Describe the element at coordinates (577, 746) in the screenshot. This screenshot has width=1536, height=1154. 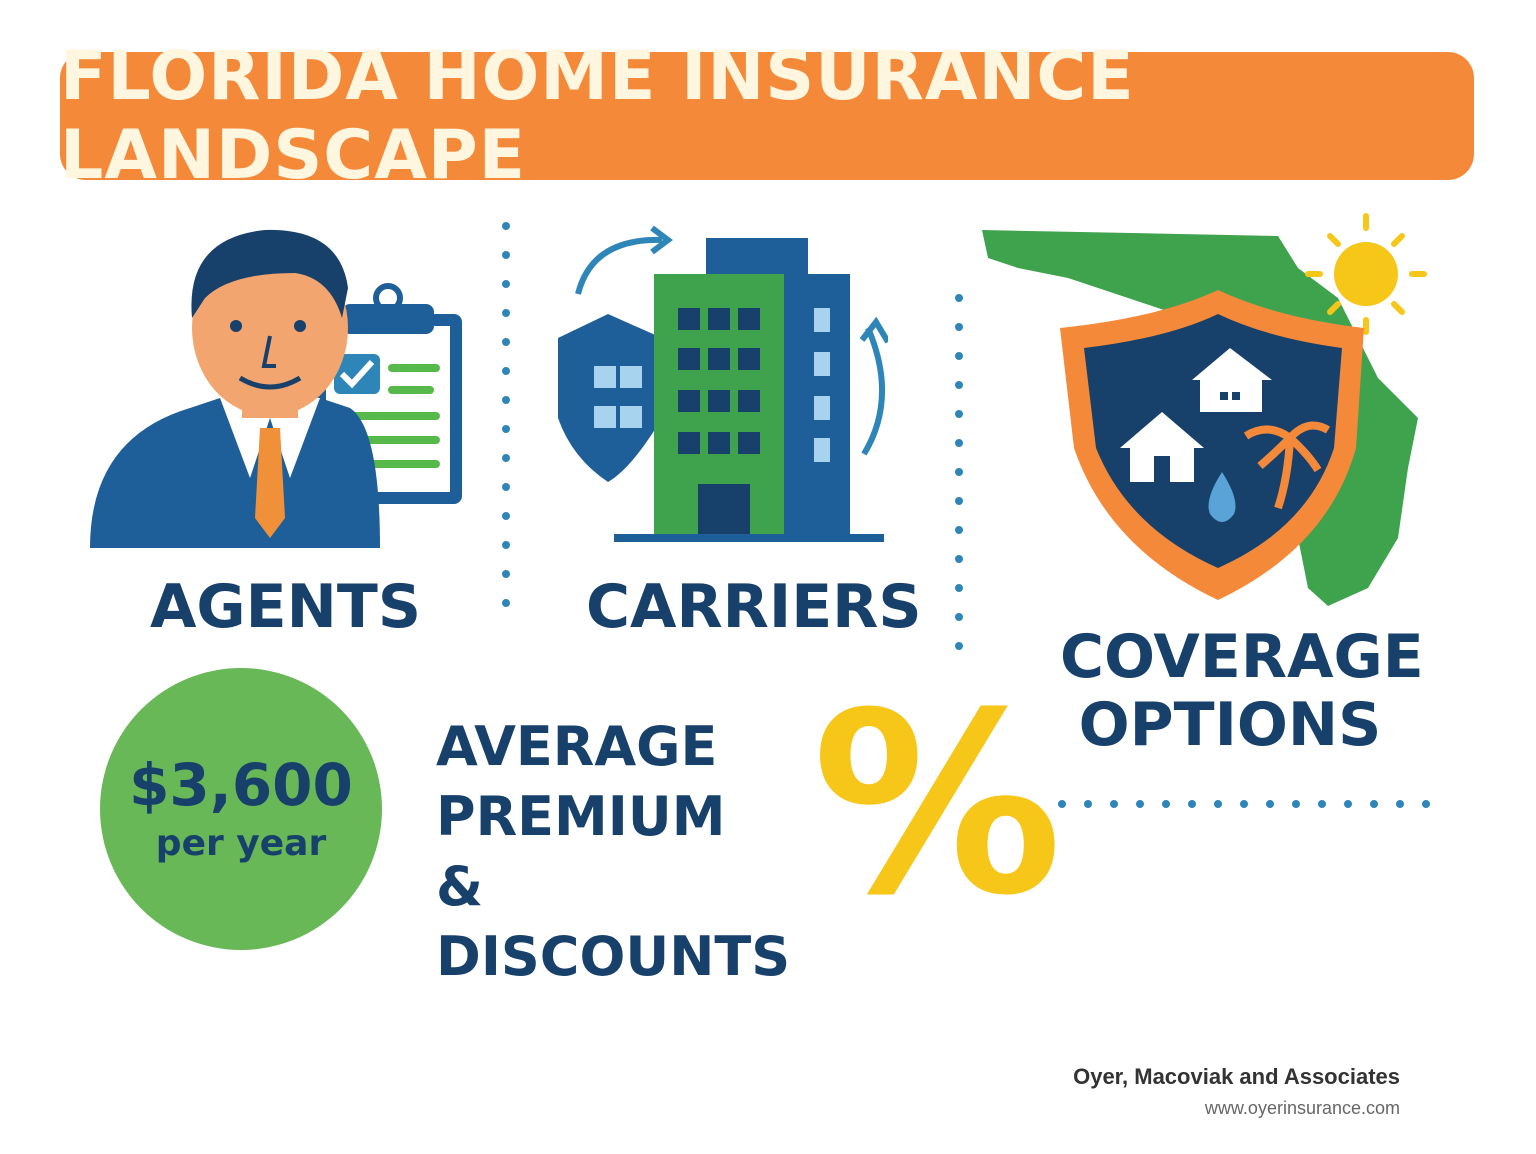
I see `premium-heading-line1: AVERAGE` at that location.